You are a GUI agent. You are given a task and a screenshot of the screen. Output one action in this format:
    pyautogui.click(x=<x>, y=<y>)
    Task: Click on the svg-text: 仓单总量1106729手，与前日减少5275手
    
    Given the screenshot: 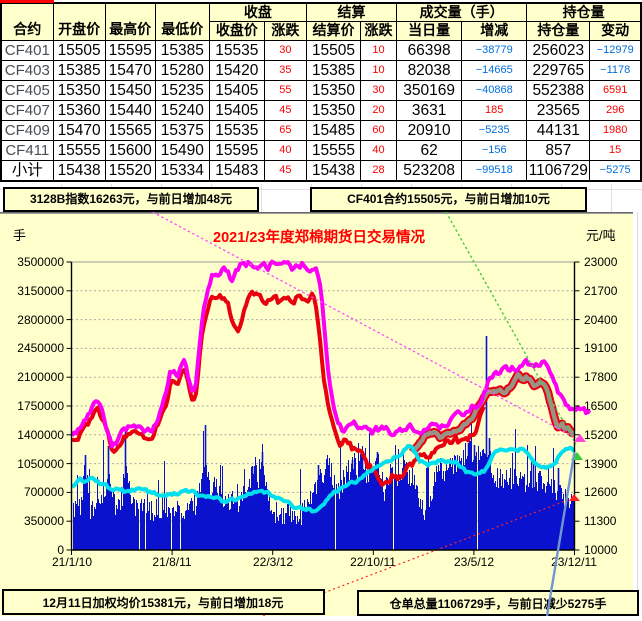 What is the action you would take?
    pyautogui.click(x=498, y=603)
    